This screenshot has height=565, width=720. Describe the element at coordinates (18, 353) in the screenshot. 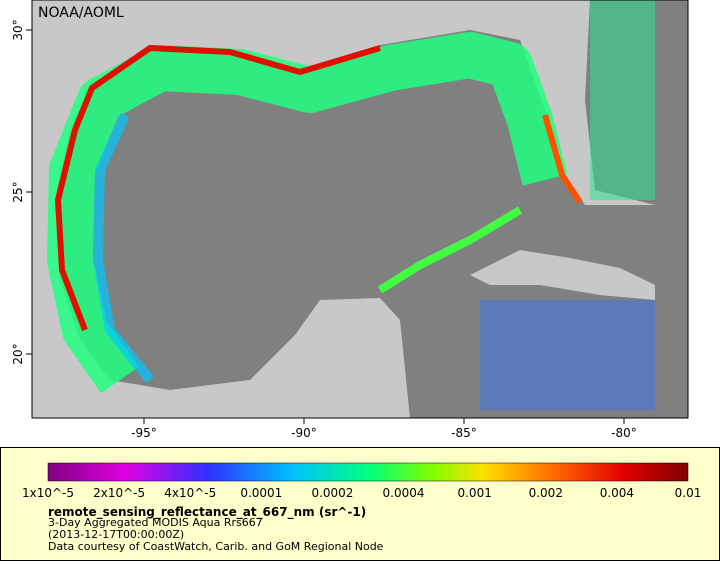

I see `lat-tick-label: 20°` at that location.